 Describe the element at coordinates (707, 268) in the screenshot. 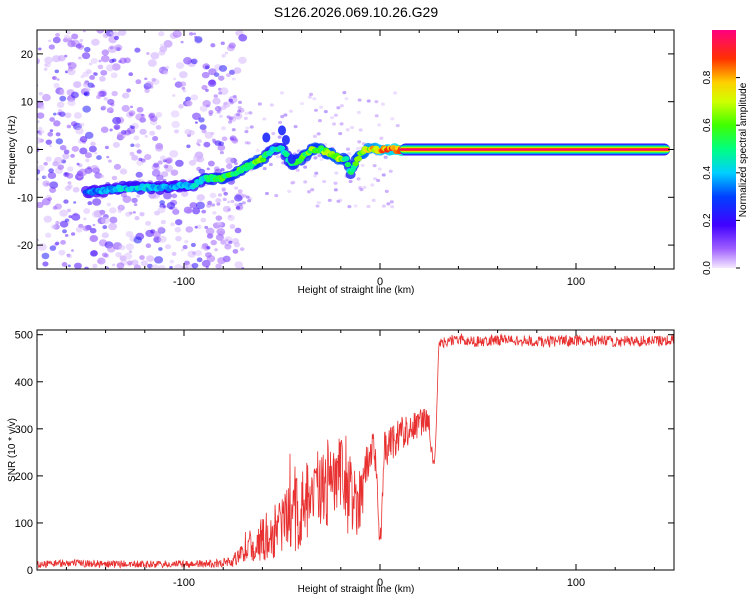

I see `colorbar-tick-label: 0.0` at that location.